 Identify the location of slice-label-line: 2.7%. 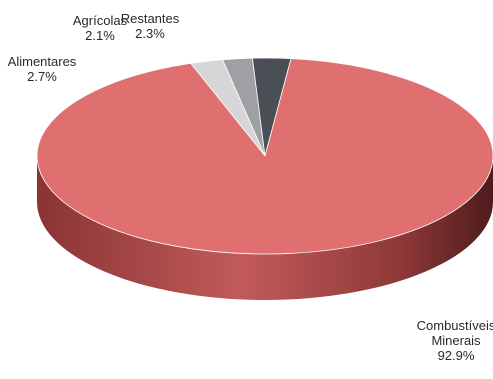
(42, 76).